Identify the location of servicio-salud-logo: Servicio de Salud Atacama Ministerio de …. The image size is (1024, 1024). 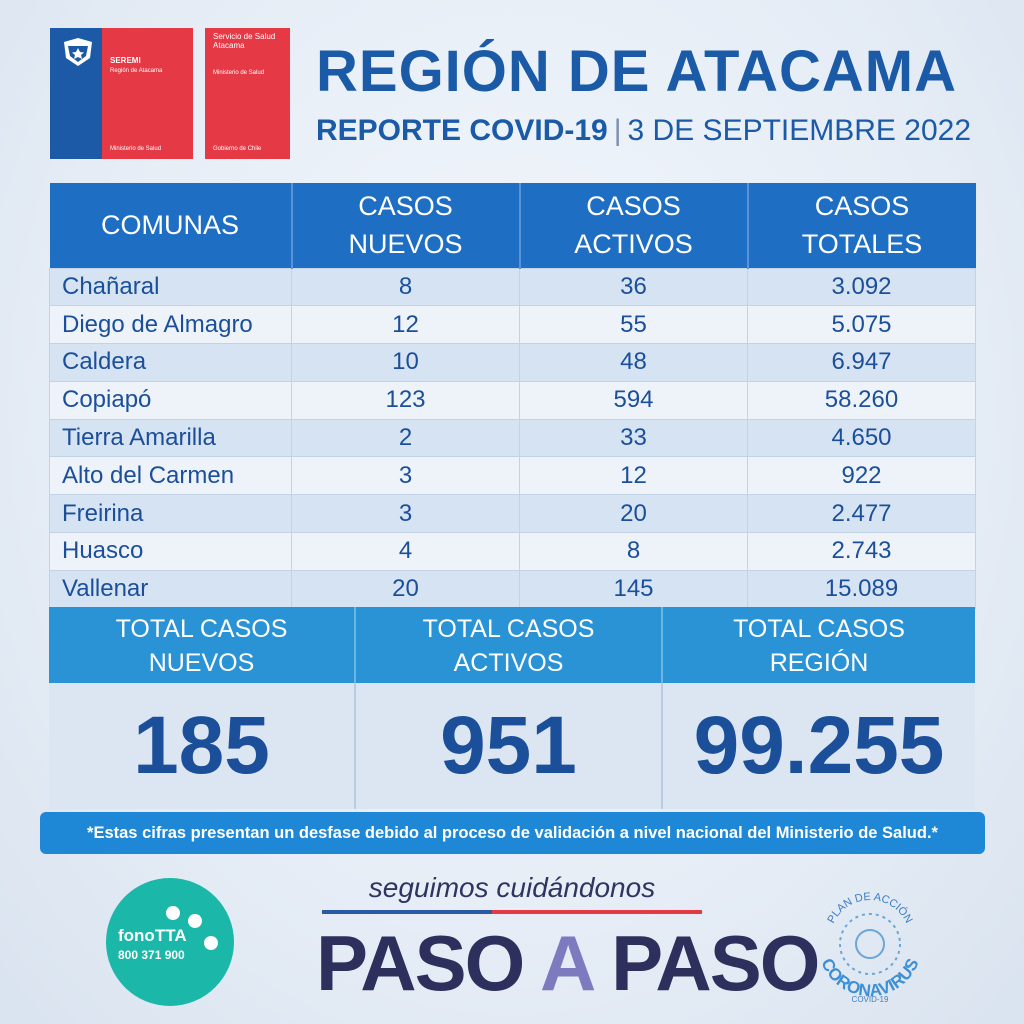
(247, 93).